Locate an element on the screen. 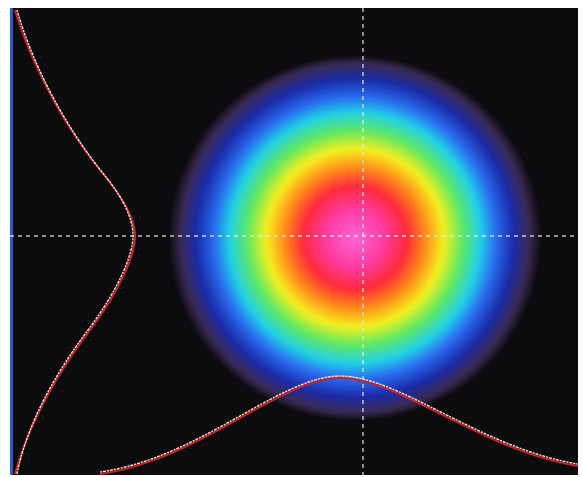 Image resolution: width=582 pixels, height=477 pixels. screen-edge is located at coordinates (11, 241).